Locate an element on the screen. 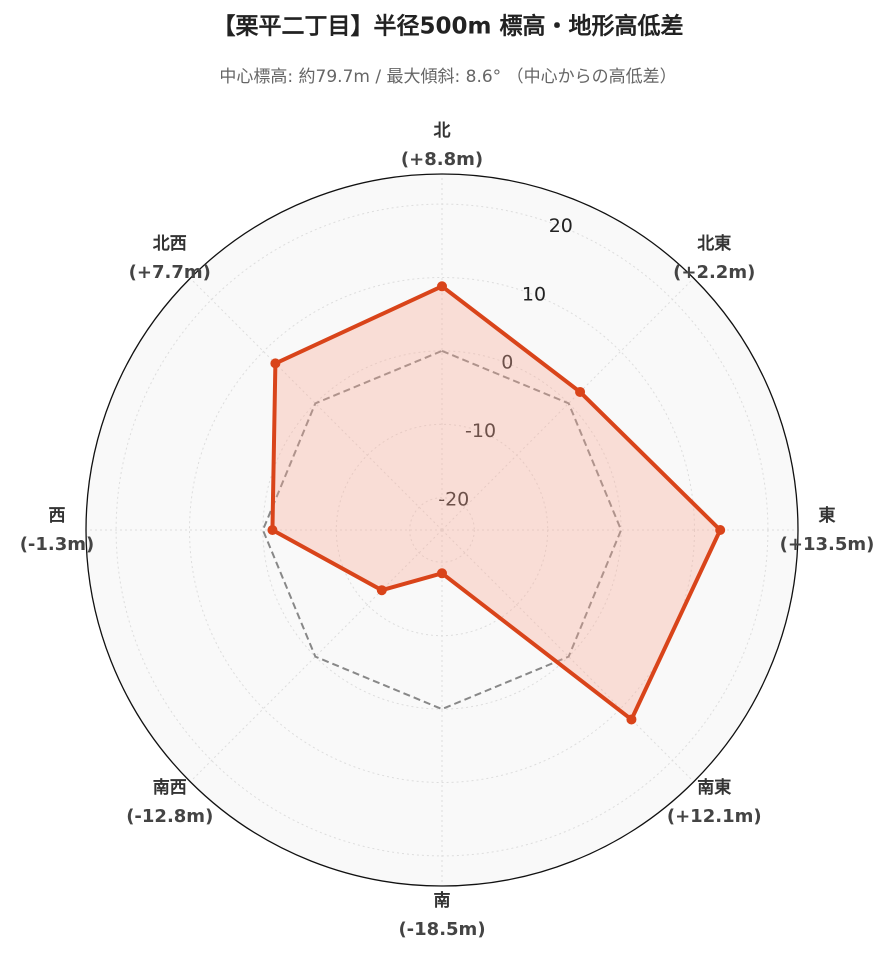 This screenshot has width=896, height=966. category-label: 東 is located at coordinates (827, 515).